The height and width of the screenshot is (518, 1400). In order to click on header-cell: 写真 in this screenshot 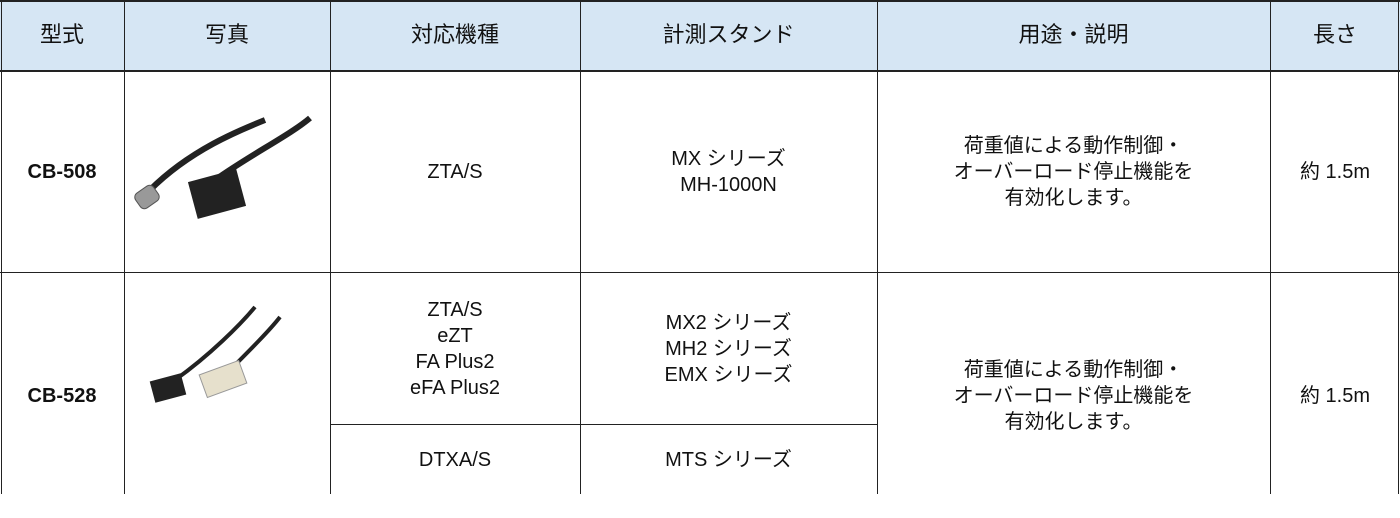, I will do `click(227, 35)`.